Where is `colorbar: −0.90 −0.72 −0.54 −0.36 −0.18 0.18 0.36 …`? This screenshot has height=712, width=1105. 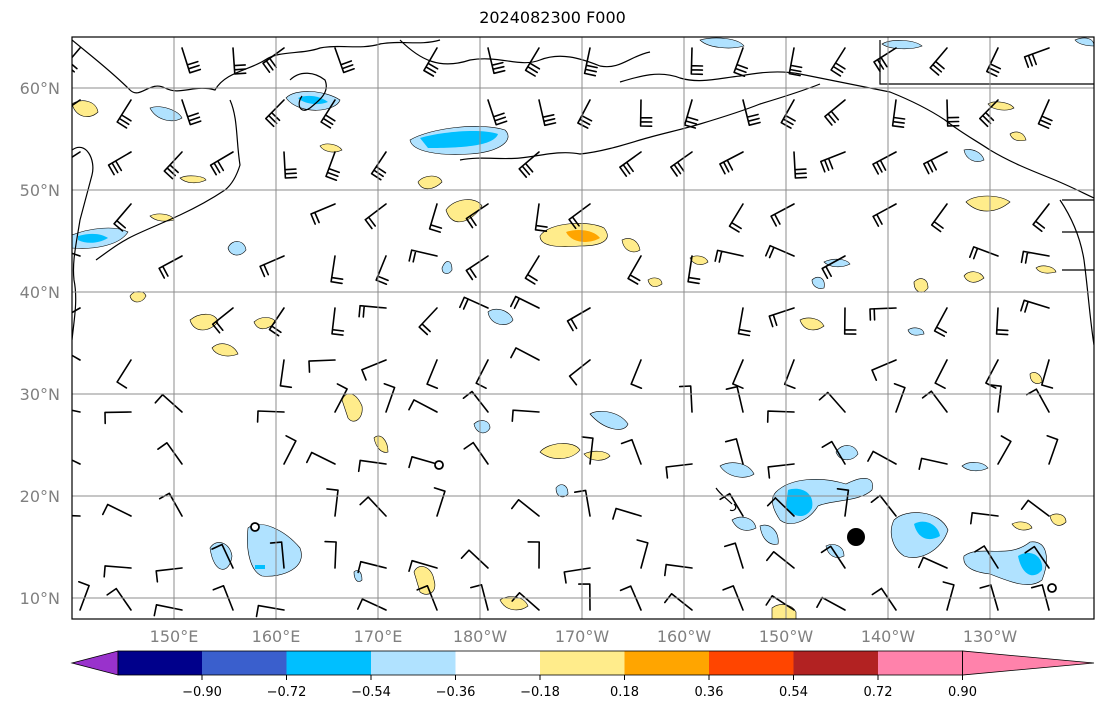 colorbar: −0.90 −0.72 −0.54 −0.36 −0.18 0.18 0.36 … is located at coordinates (582, 675).